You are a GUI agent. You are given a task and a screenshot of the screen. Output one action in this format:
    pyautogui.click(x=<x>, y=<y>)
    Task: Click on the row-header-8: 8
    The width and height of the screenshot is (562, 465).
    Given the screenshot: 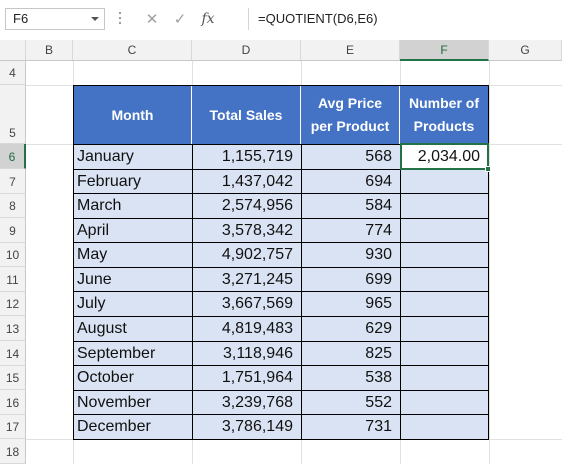 What is the action you would take?
    pyautogui.click(x=13, y=206)
    